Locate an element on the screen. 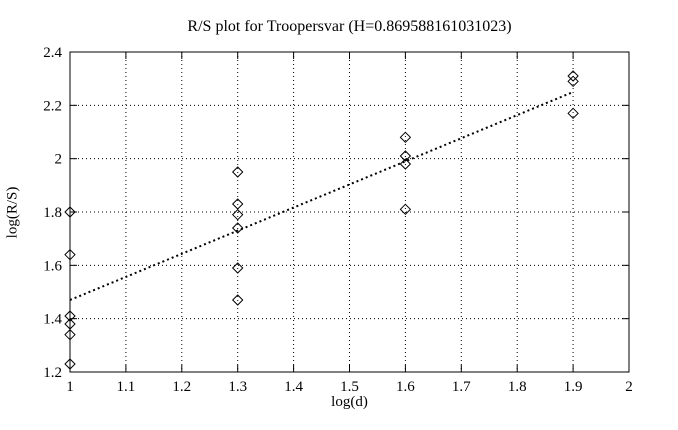 Image resolution: width=678 pixels, height=430 pixels. x-tick-label: 1.2 is located at coordinates (181, 387).